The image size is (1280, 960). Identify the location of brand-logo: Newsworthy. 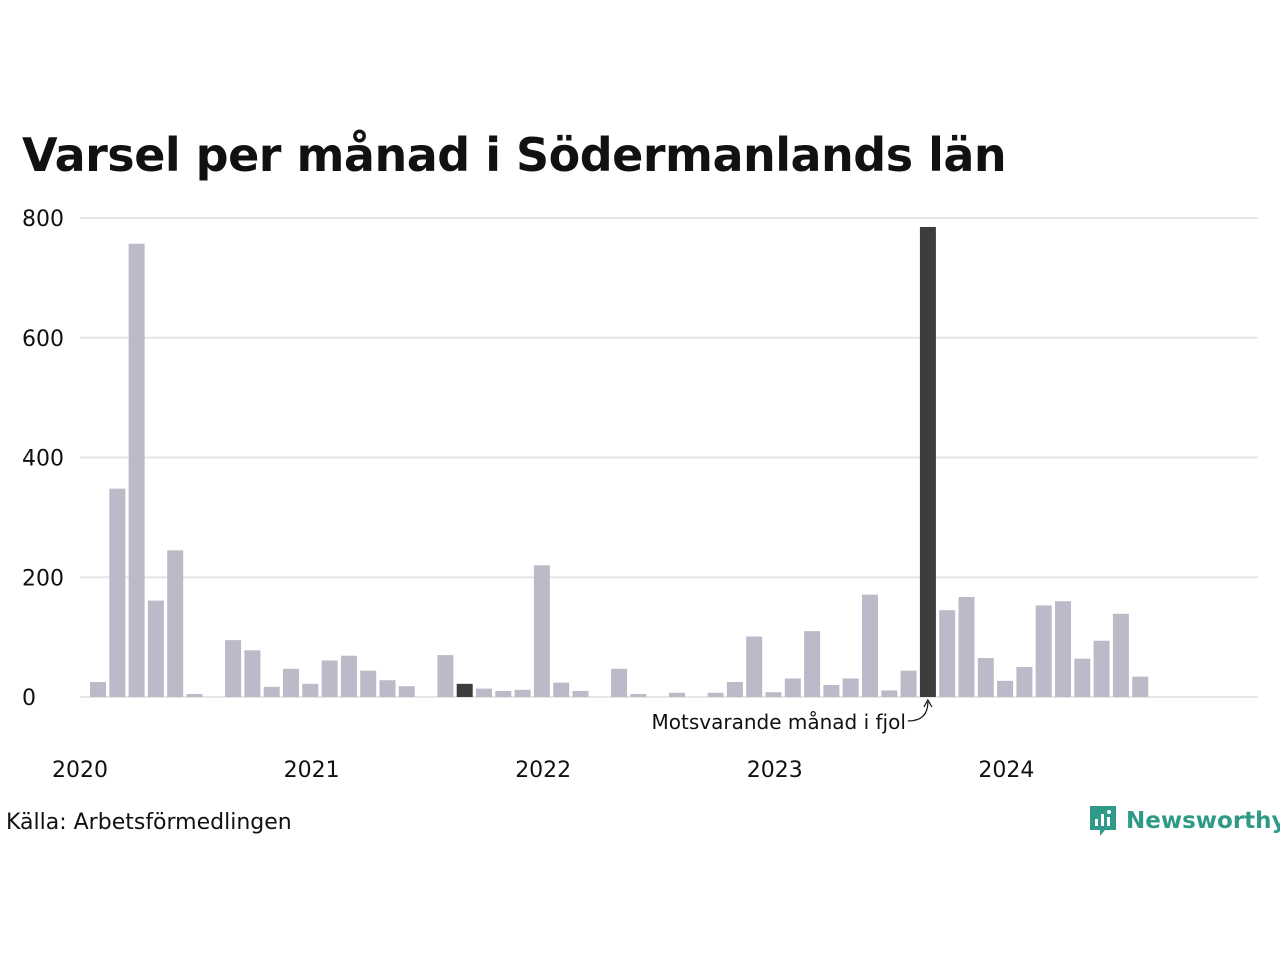
(1184, 821).